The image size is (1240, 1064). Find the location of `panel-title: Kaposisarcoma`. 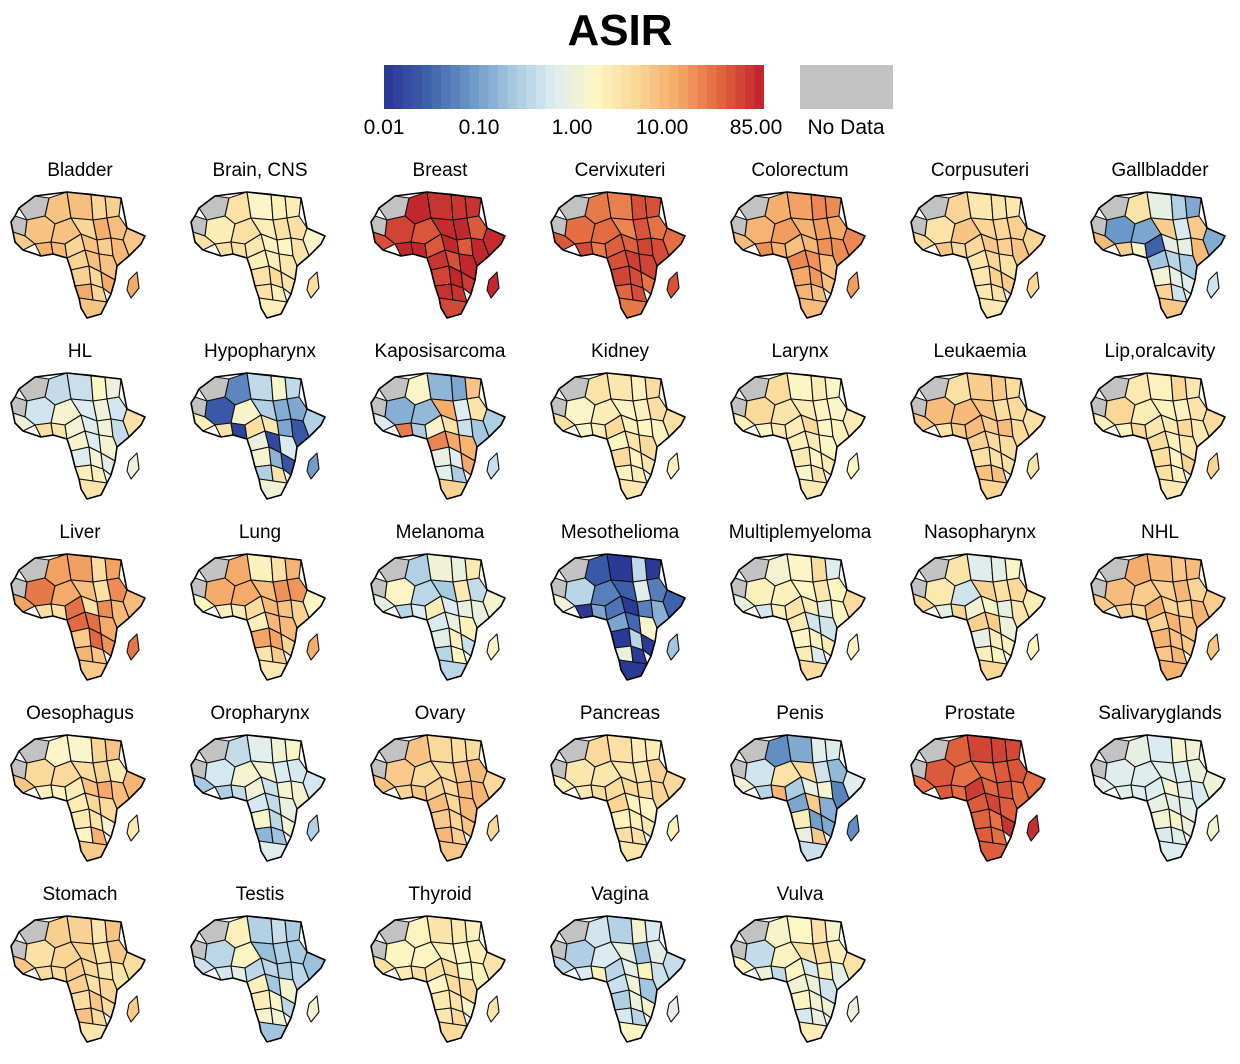

panel-title: Kaposisarcoma is located at coordinates (440, 351).